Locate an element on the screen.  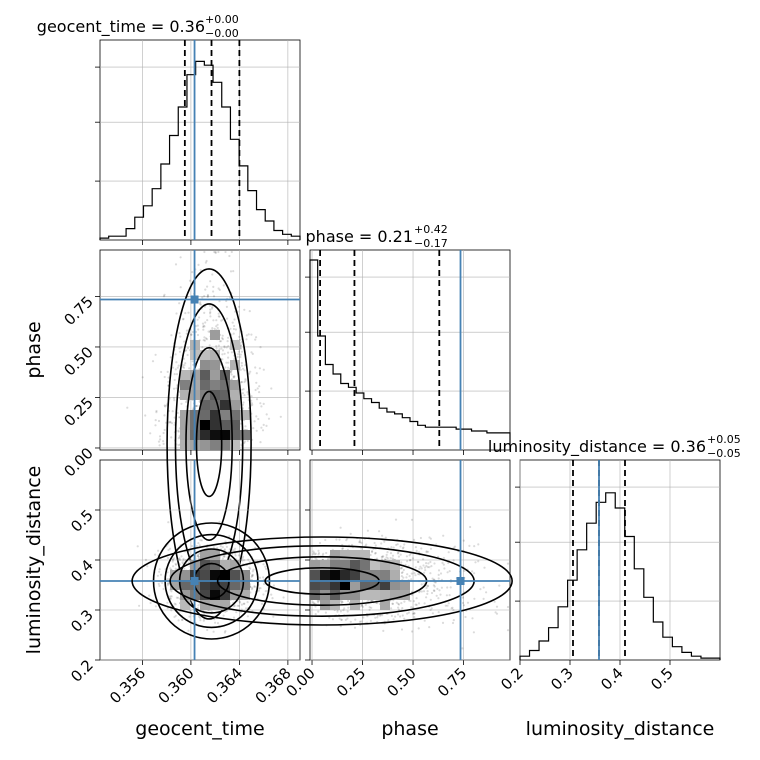
xlabel-luminosity-distance: luminosity_distance is located at coordinates (620, 729).